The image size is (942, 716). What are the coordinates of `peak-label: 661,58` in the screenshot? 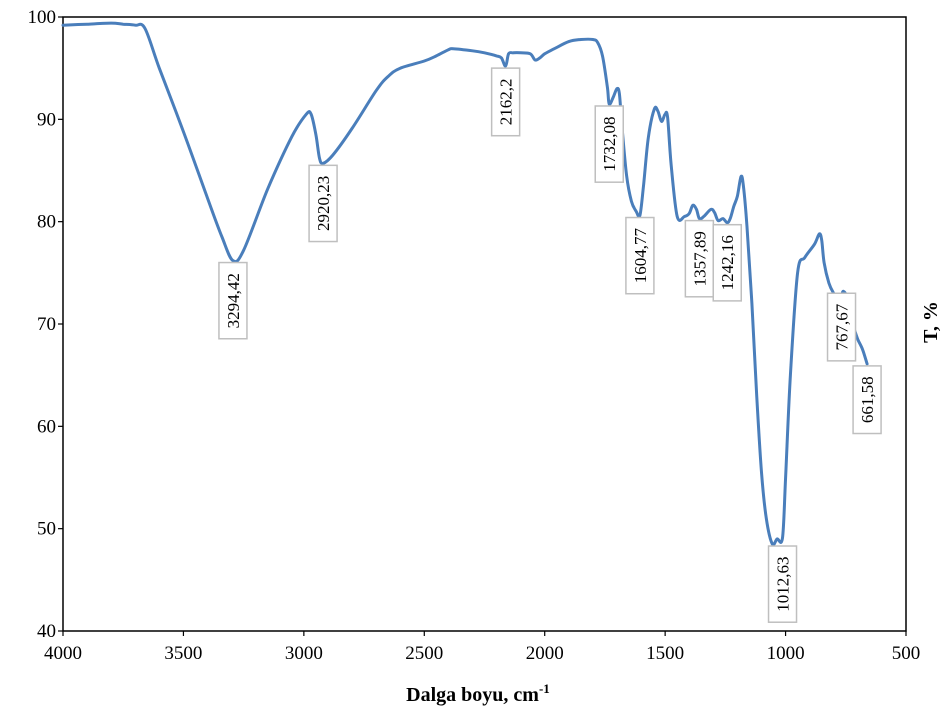 It's located at (867, 400).